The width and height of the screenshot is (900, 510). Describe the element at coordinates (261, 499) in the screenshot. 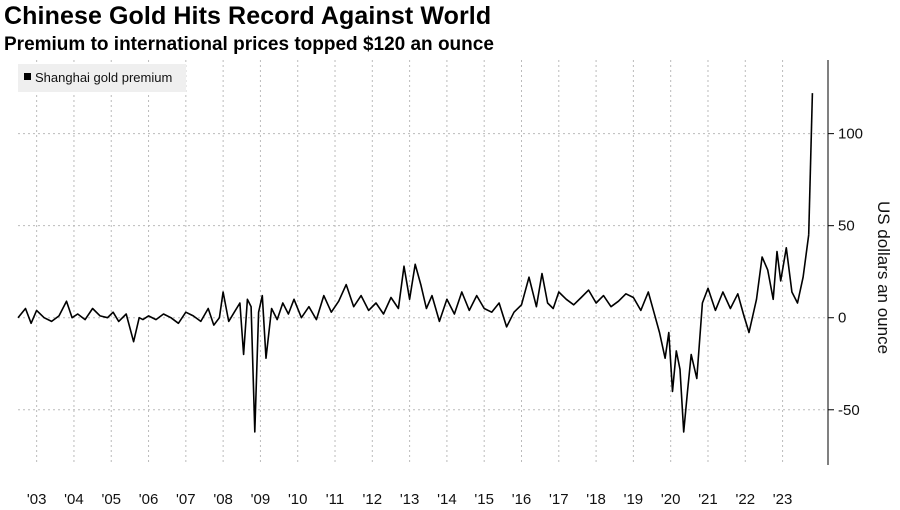

I see `x-tick-label: '09` at that location.